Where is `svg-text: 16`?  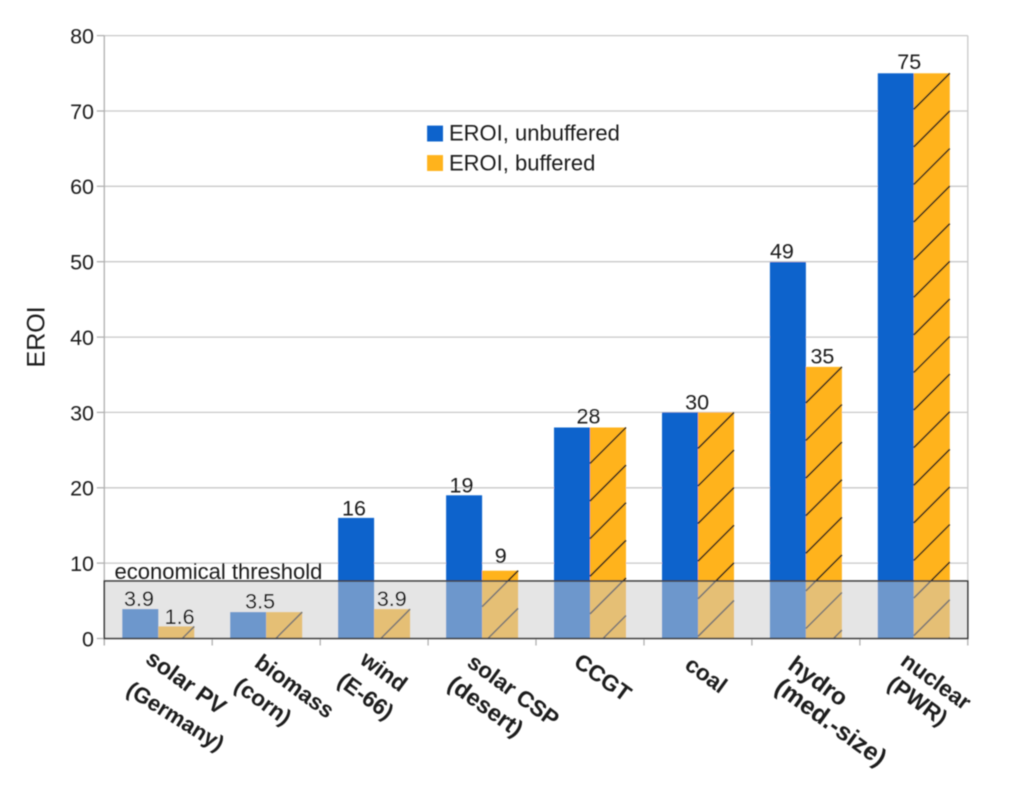 svg-text: 16 is located at coordinates (354, 509).